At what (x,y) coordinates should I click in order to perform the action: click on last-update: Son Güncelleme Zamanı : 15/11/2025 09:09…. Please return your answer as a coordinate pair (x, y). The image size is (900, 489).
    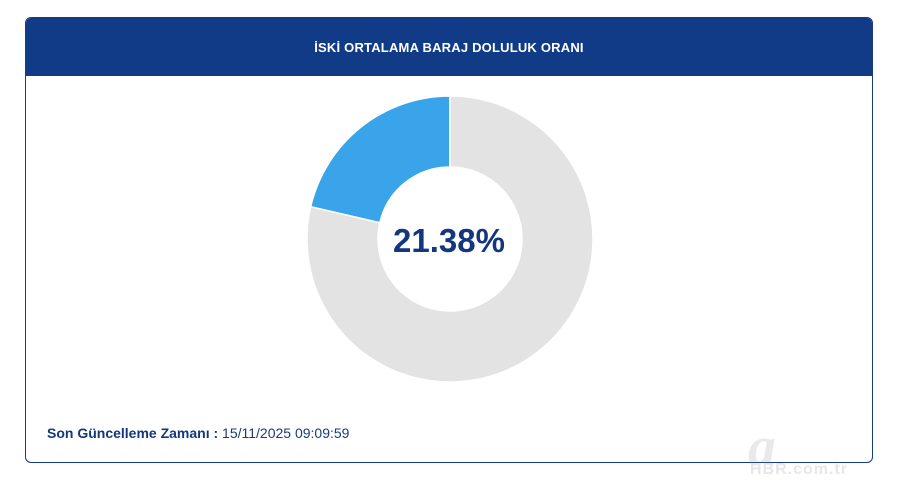
    Looking at the image, I should click on (198, 433).